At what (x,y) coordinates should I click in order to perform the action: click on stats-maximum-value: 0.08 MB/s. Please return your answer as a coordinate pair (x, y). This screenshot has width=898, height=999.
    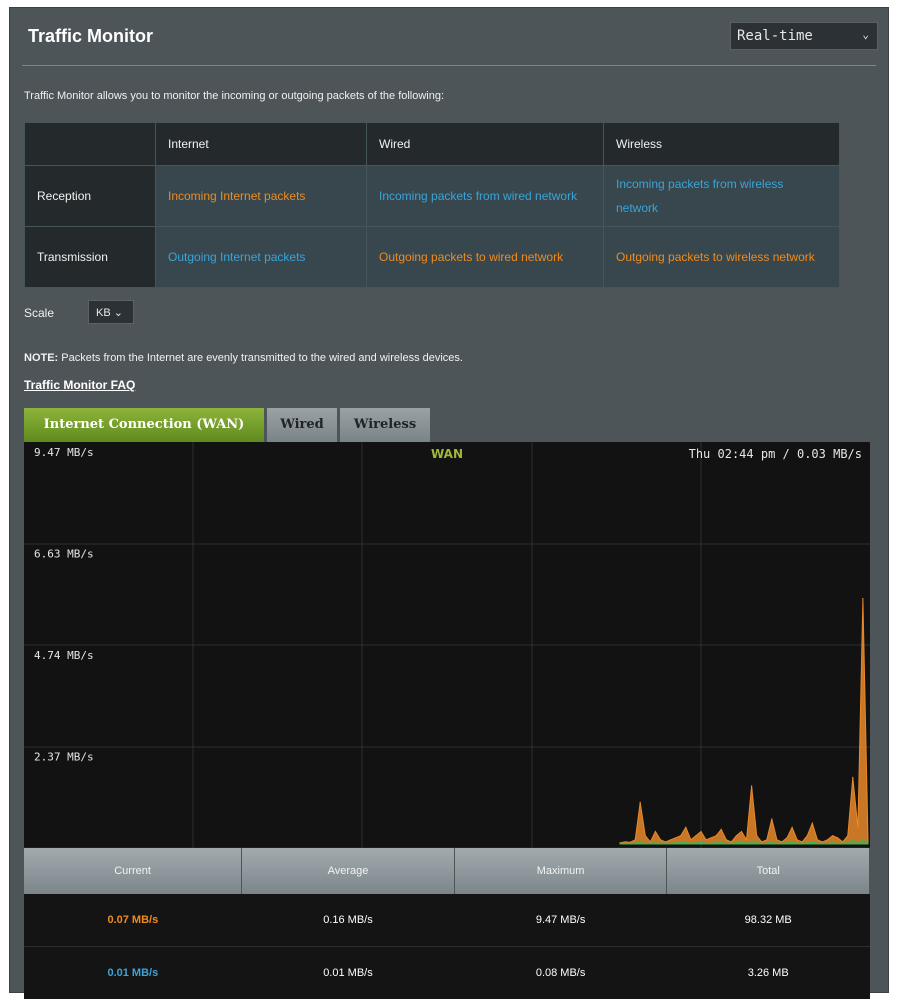
    Looking at the image, I should click on (560, 973).